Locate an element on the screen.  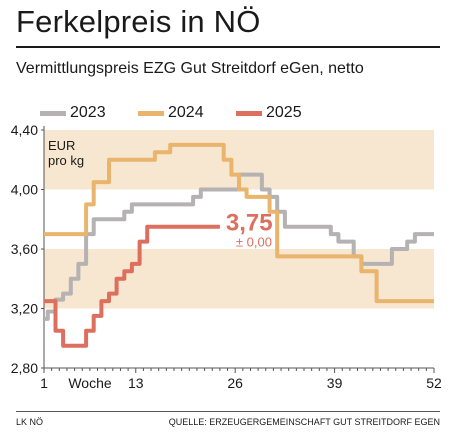
legend-swatch-2025 is located at coordinates (249, 113).